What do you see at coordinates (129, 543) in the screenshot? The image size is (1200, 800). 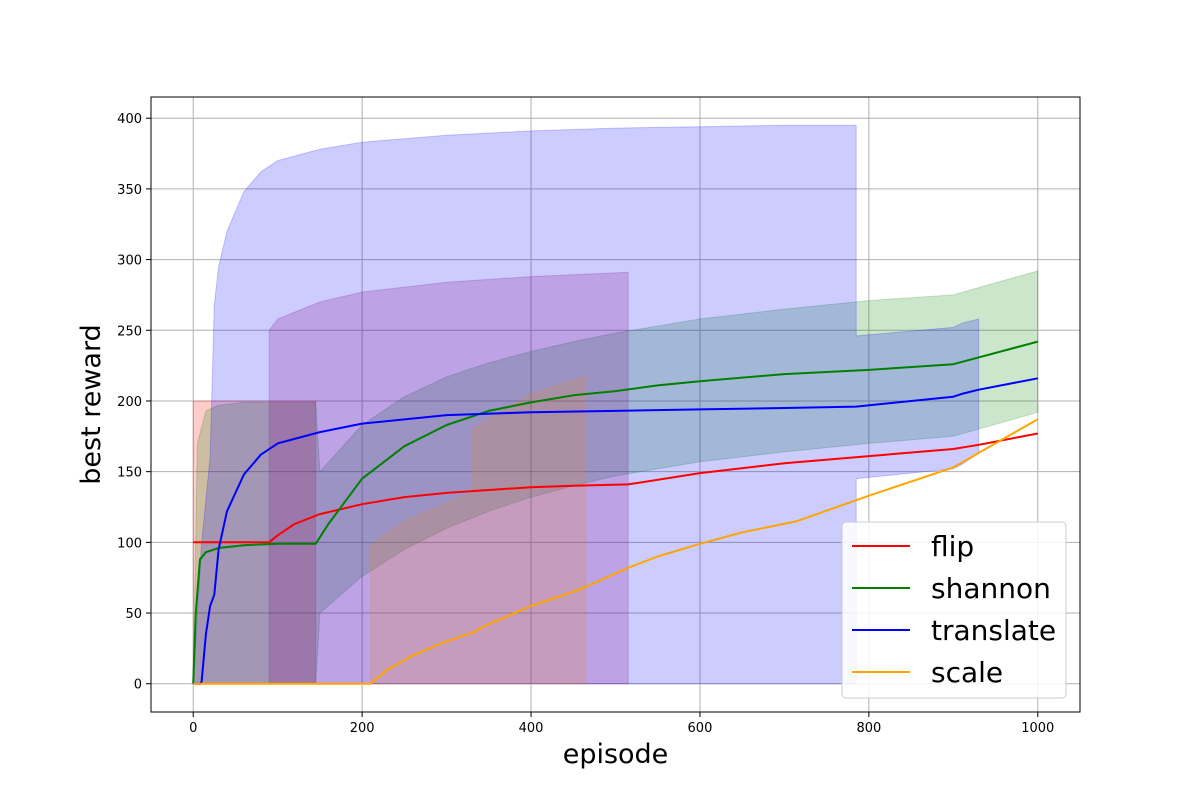 I see `y-tick-label: 100` at bounding box center [129, 543].